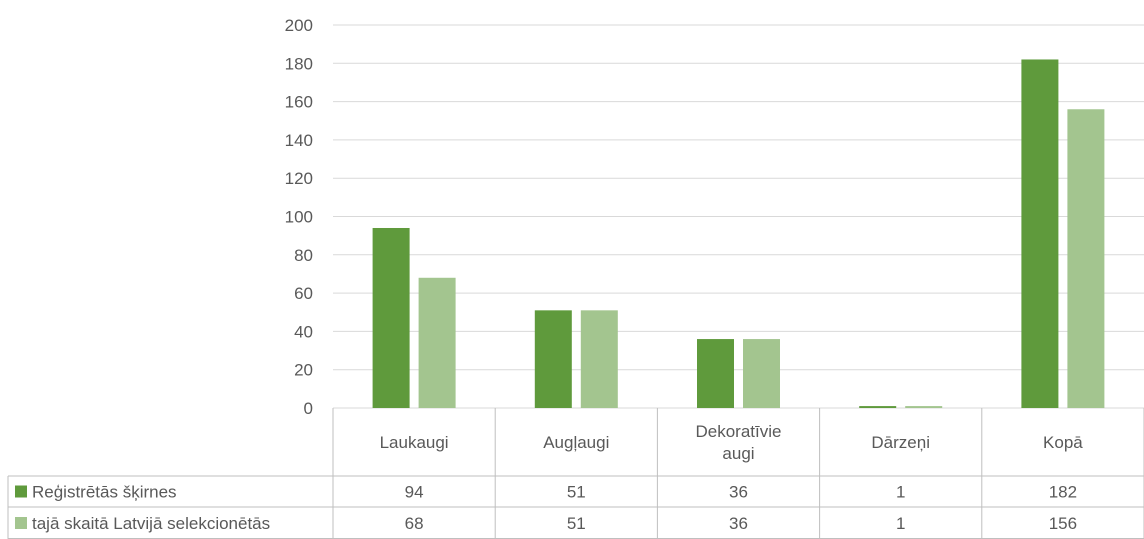  What do you see at coordinates (1063, 492) in the screenshot?
I see `data-label: 182` at bounding box center [1063, 492].